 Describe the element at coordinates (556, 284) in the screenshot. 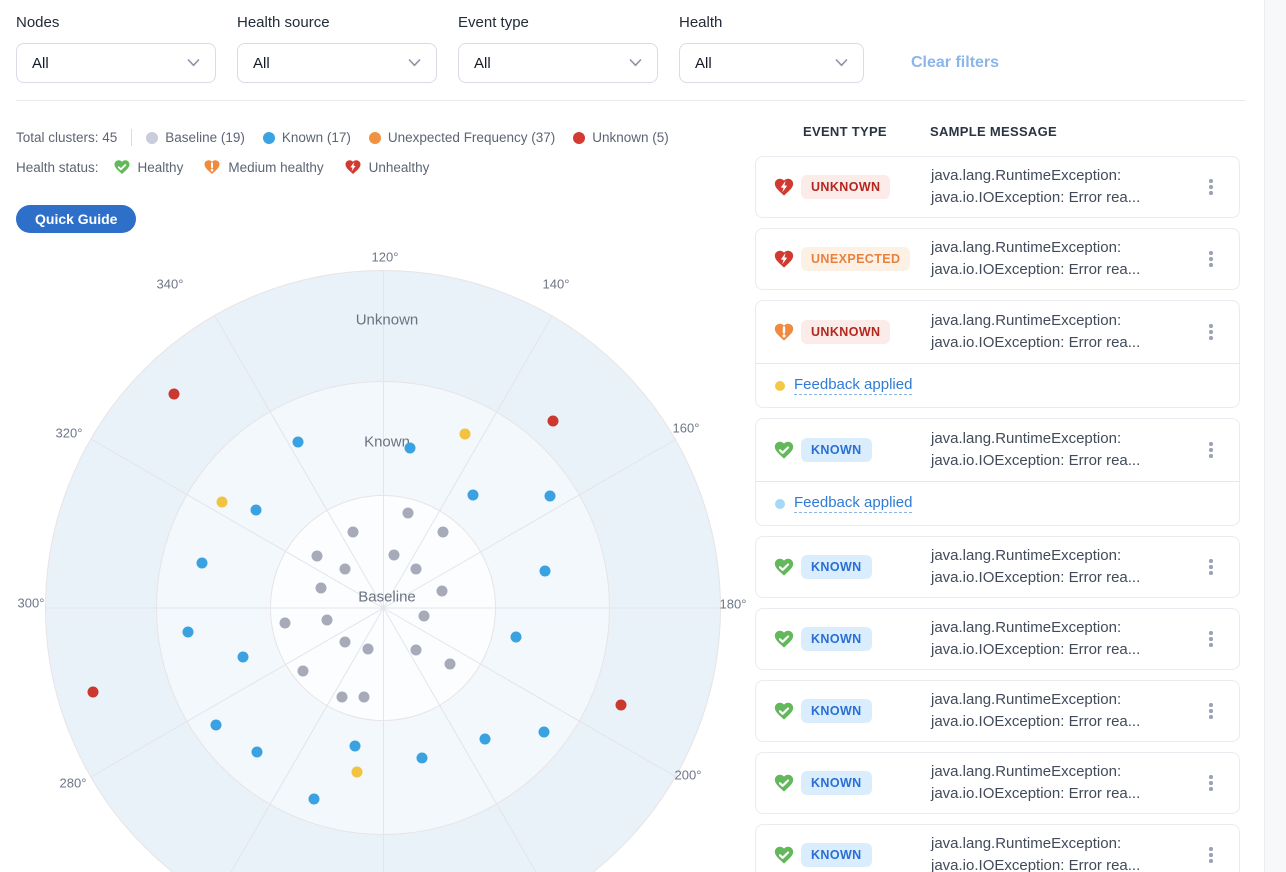

I see `angle-tick-140: 140°` at that location.